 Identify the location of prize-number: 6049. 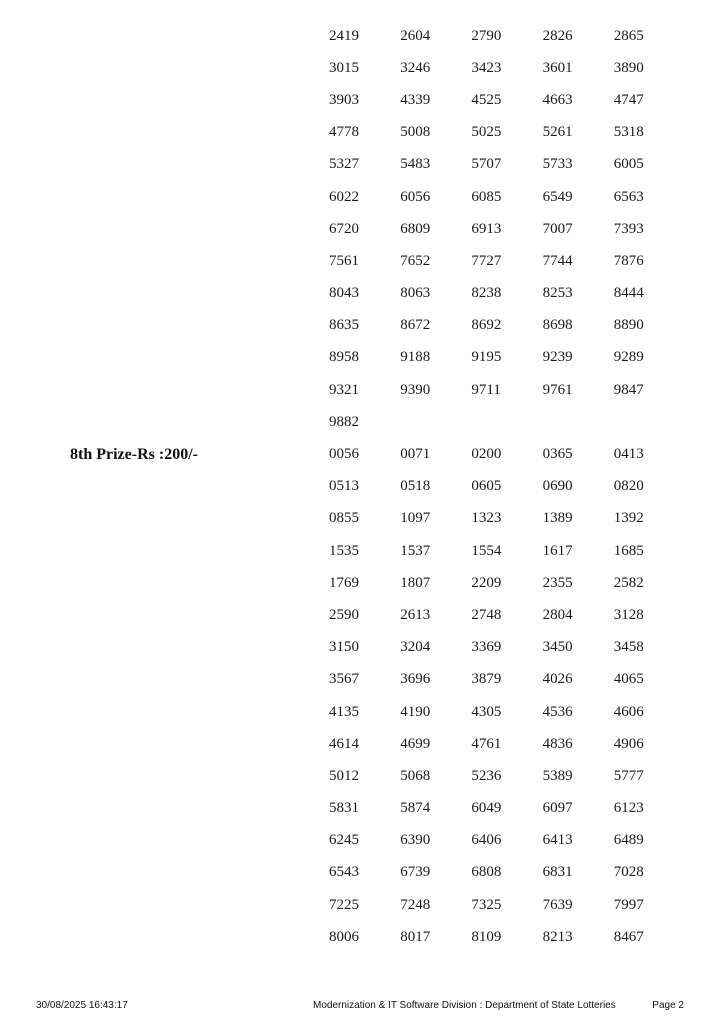
(486, 808).